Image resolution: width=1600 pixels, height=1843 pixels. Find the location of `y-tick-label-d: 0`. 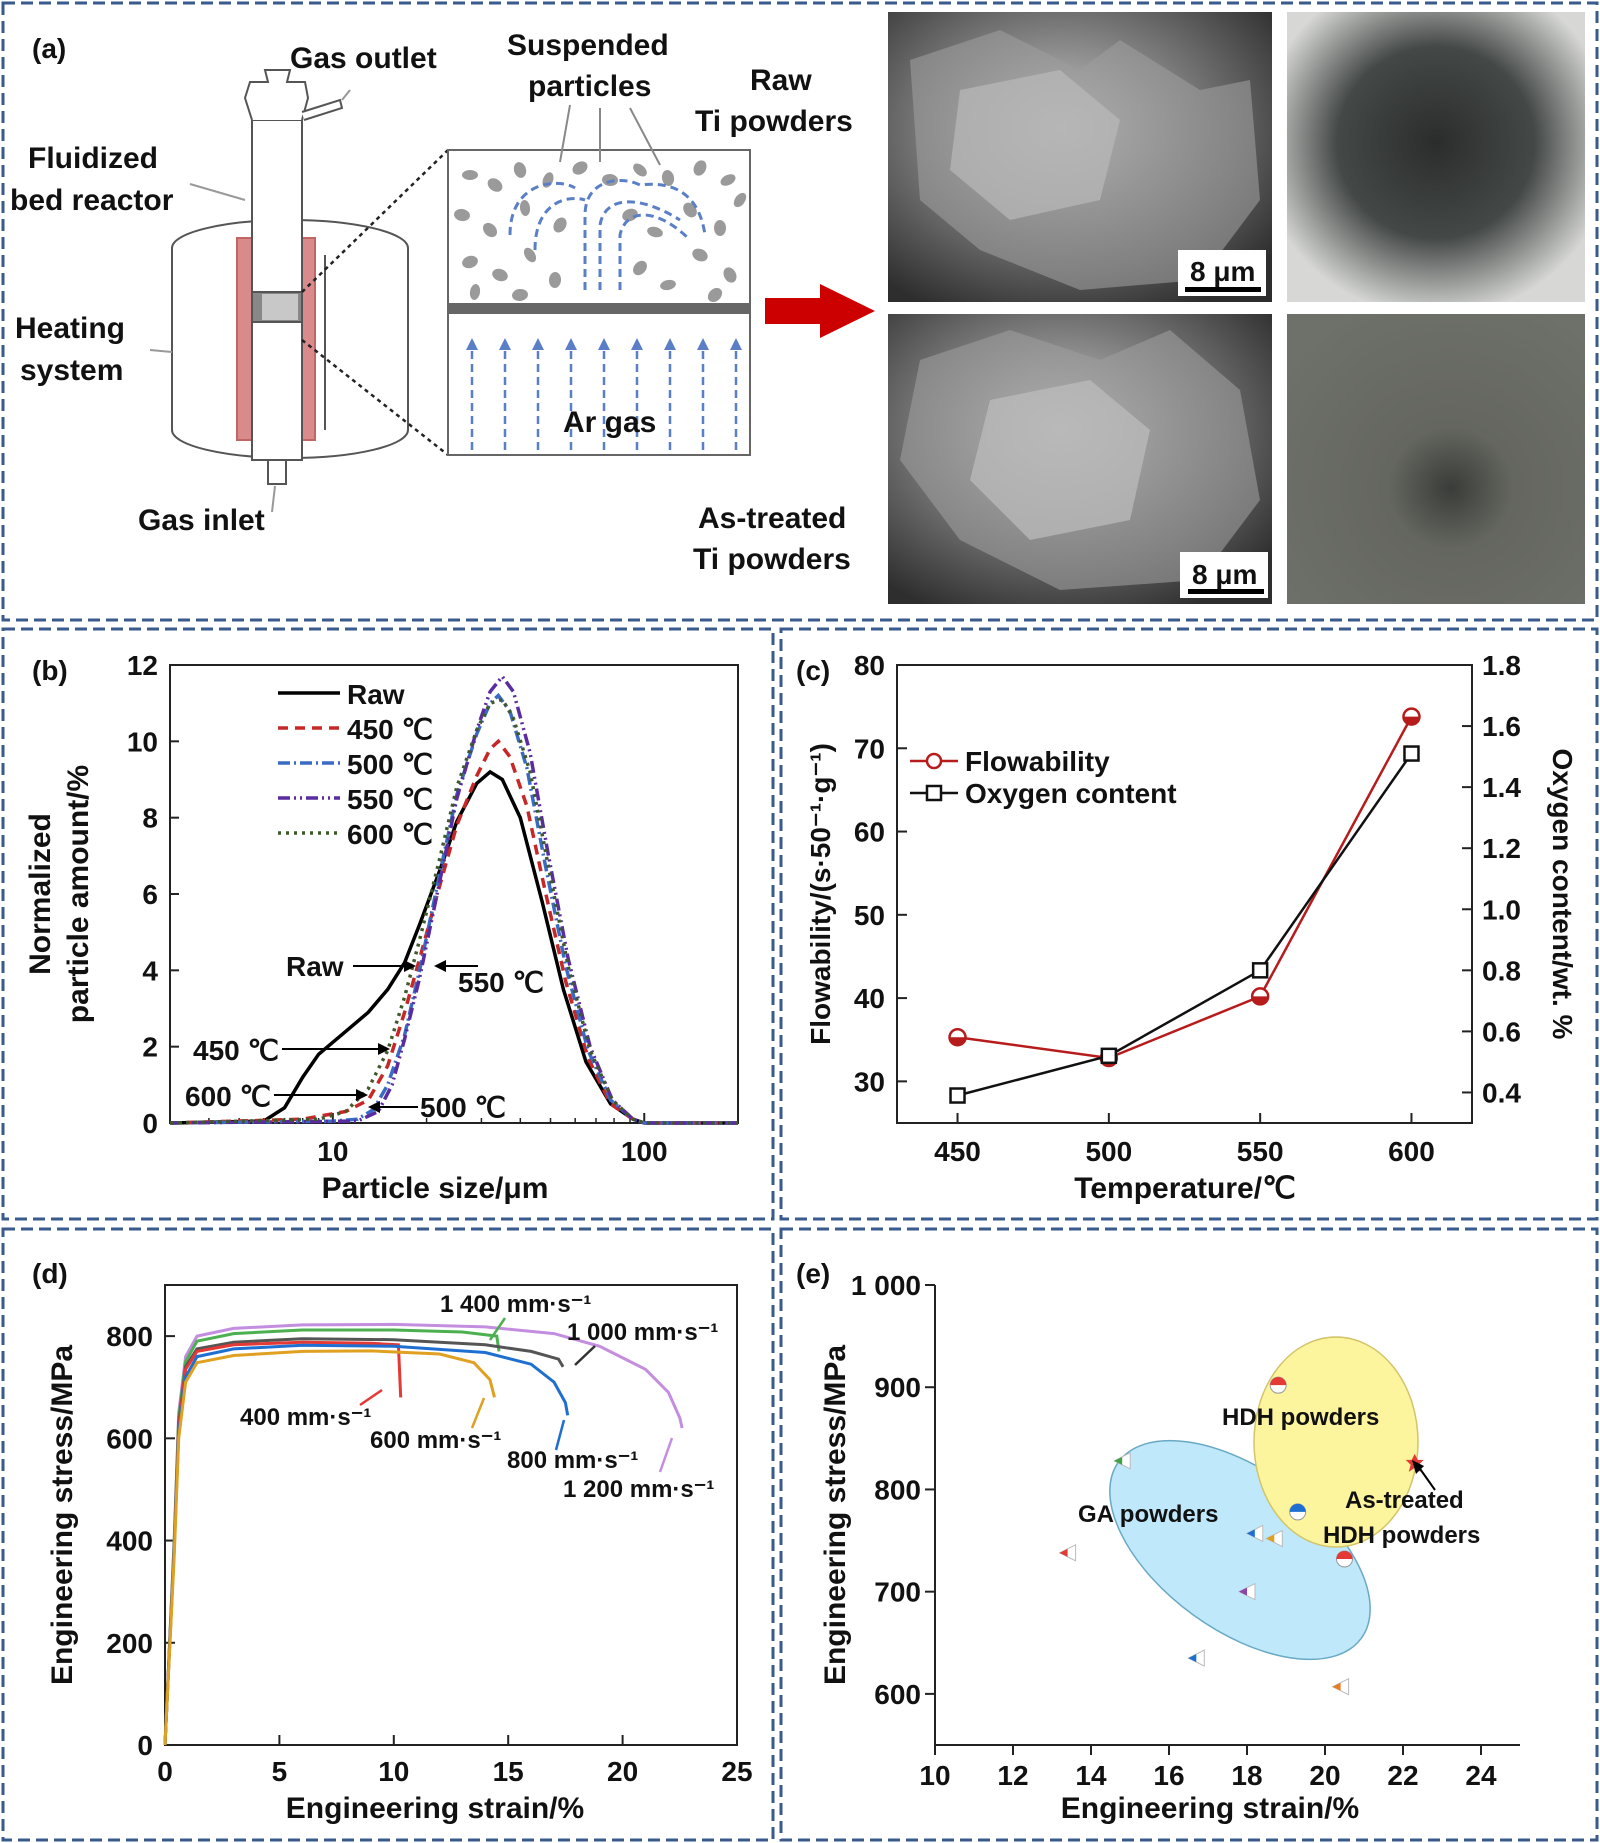

y-tick-label-d: 0 is located at coordinates (145, 1745).